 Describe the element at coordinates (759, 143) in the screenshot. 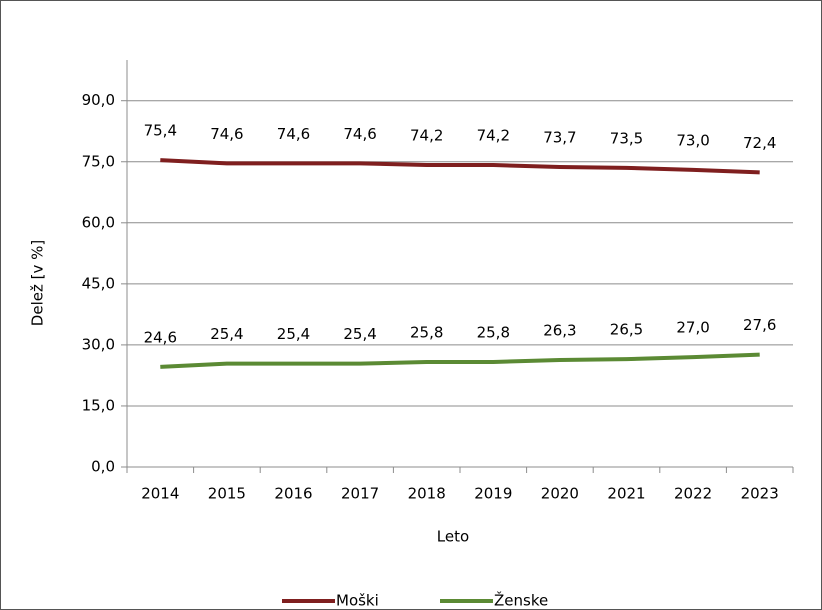

I see `data-label: 72,4` at that location.